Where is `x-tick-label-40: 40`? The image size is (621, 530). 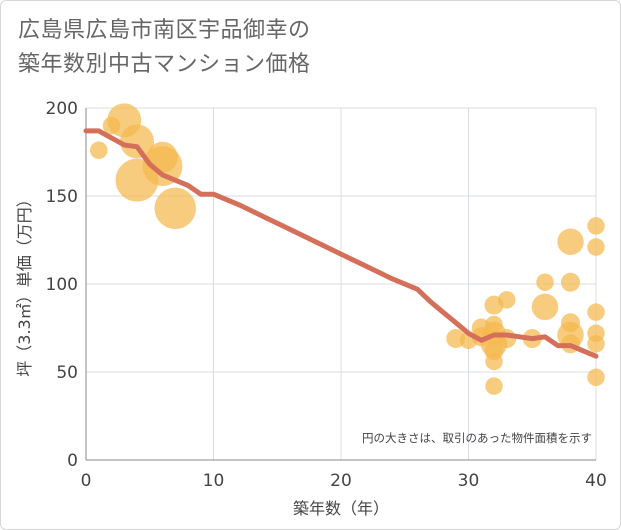
x-tick-label-40: 40 is located at coordinates (596, 481).